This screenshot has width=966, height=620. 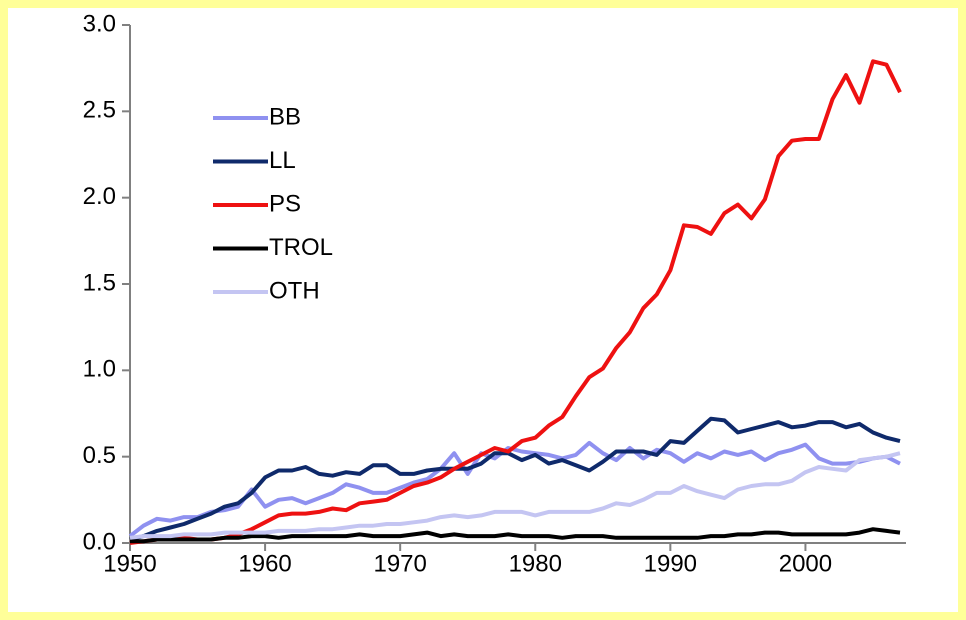 What do you see at coordinates (285, 116) in the screenshot?
I see `legend-label: BB` at bounding box center [285, 116].